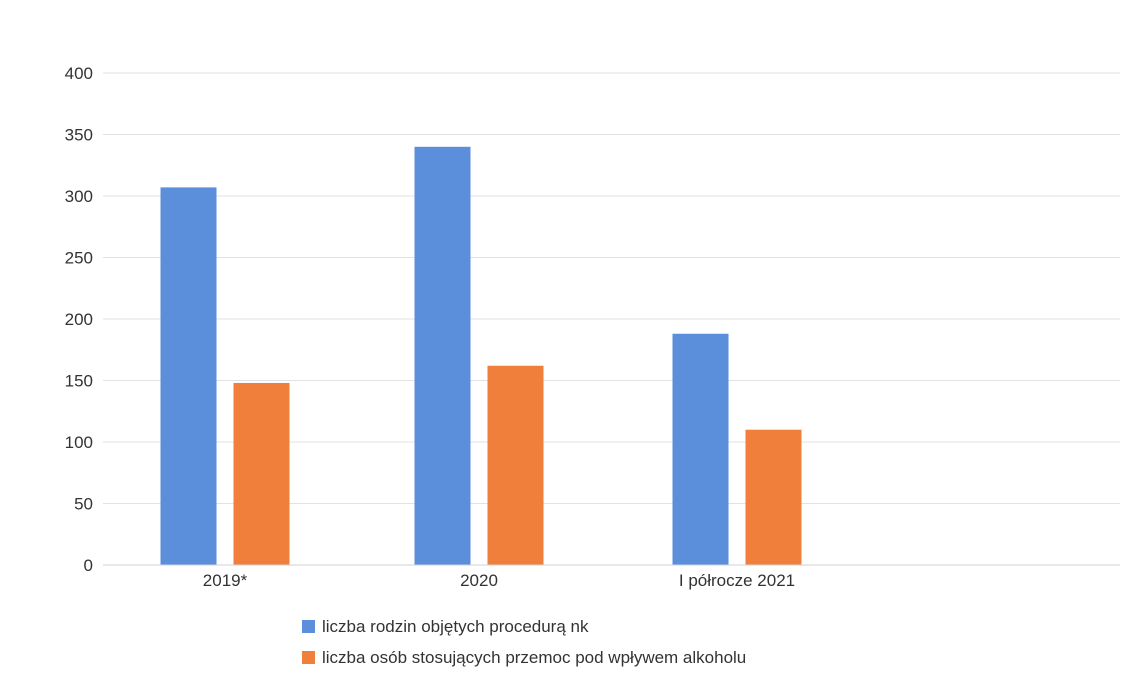  Describe the element at coordinates (83, 504) in the screenshot. I see `y-tick-label: 50` at that location.